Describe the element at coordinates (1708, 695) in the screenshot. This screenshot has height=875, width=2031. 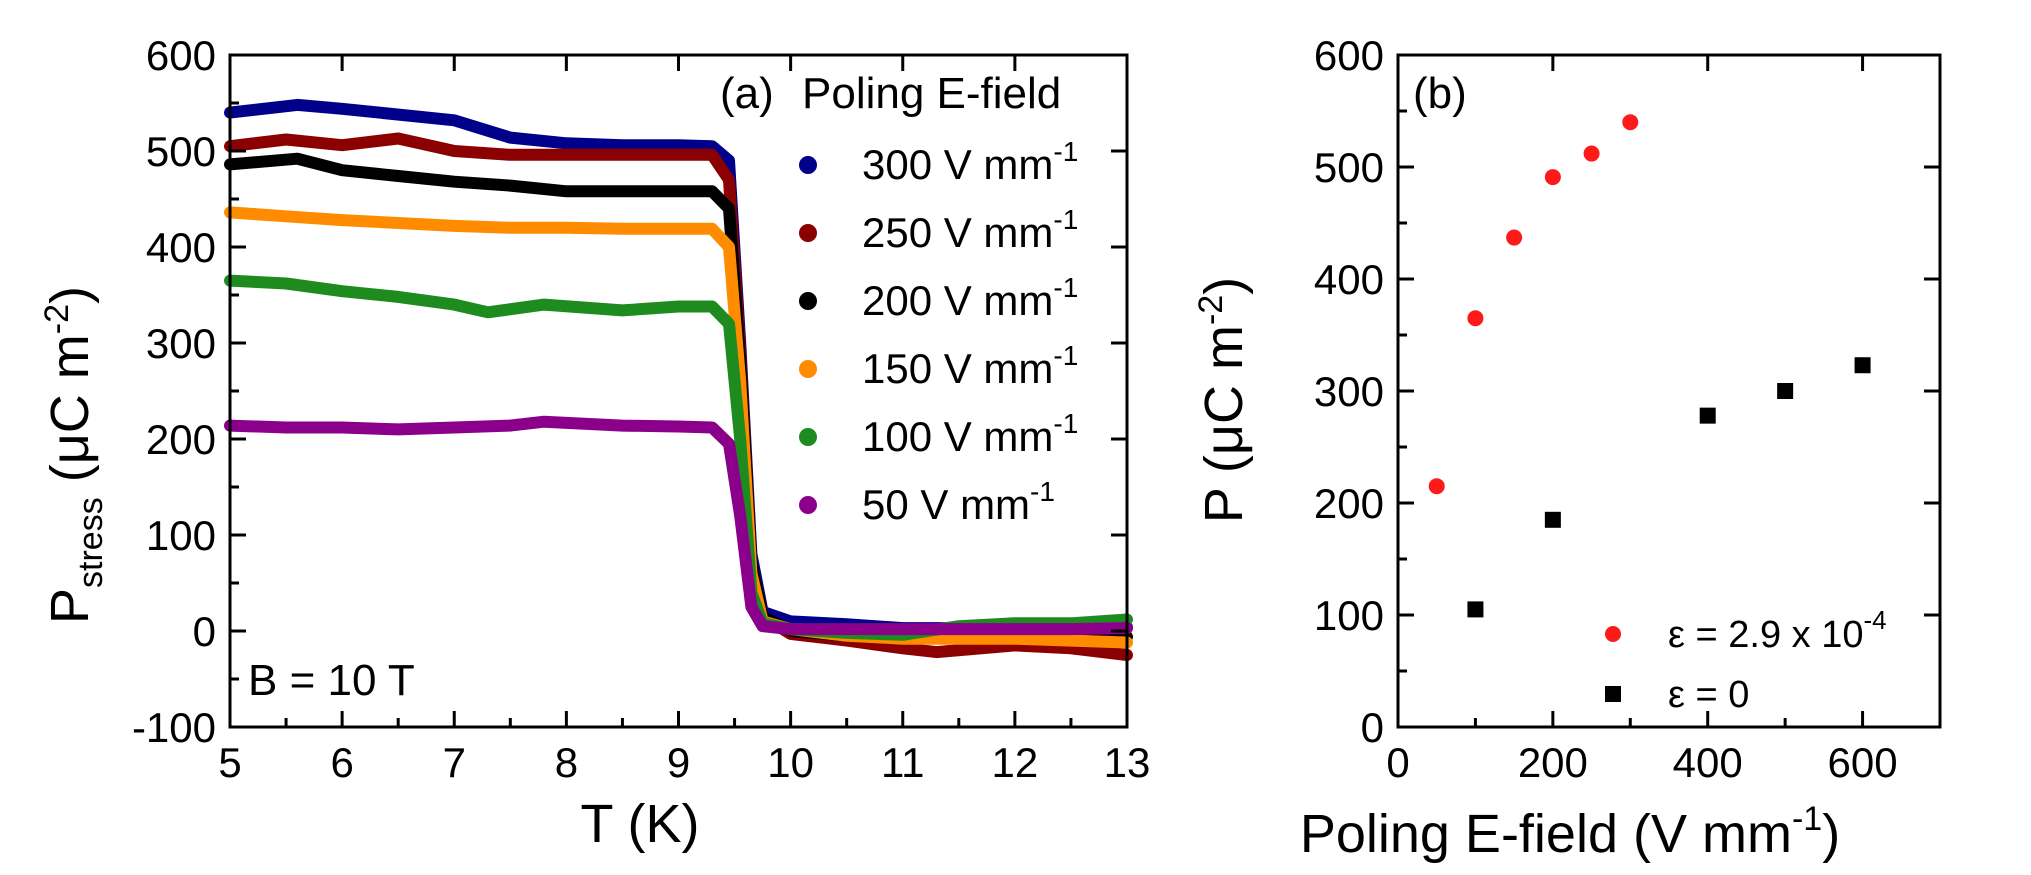
I see `panel-b-legend-label-1: ε = 0` at that location.